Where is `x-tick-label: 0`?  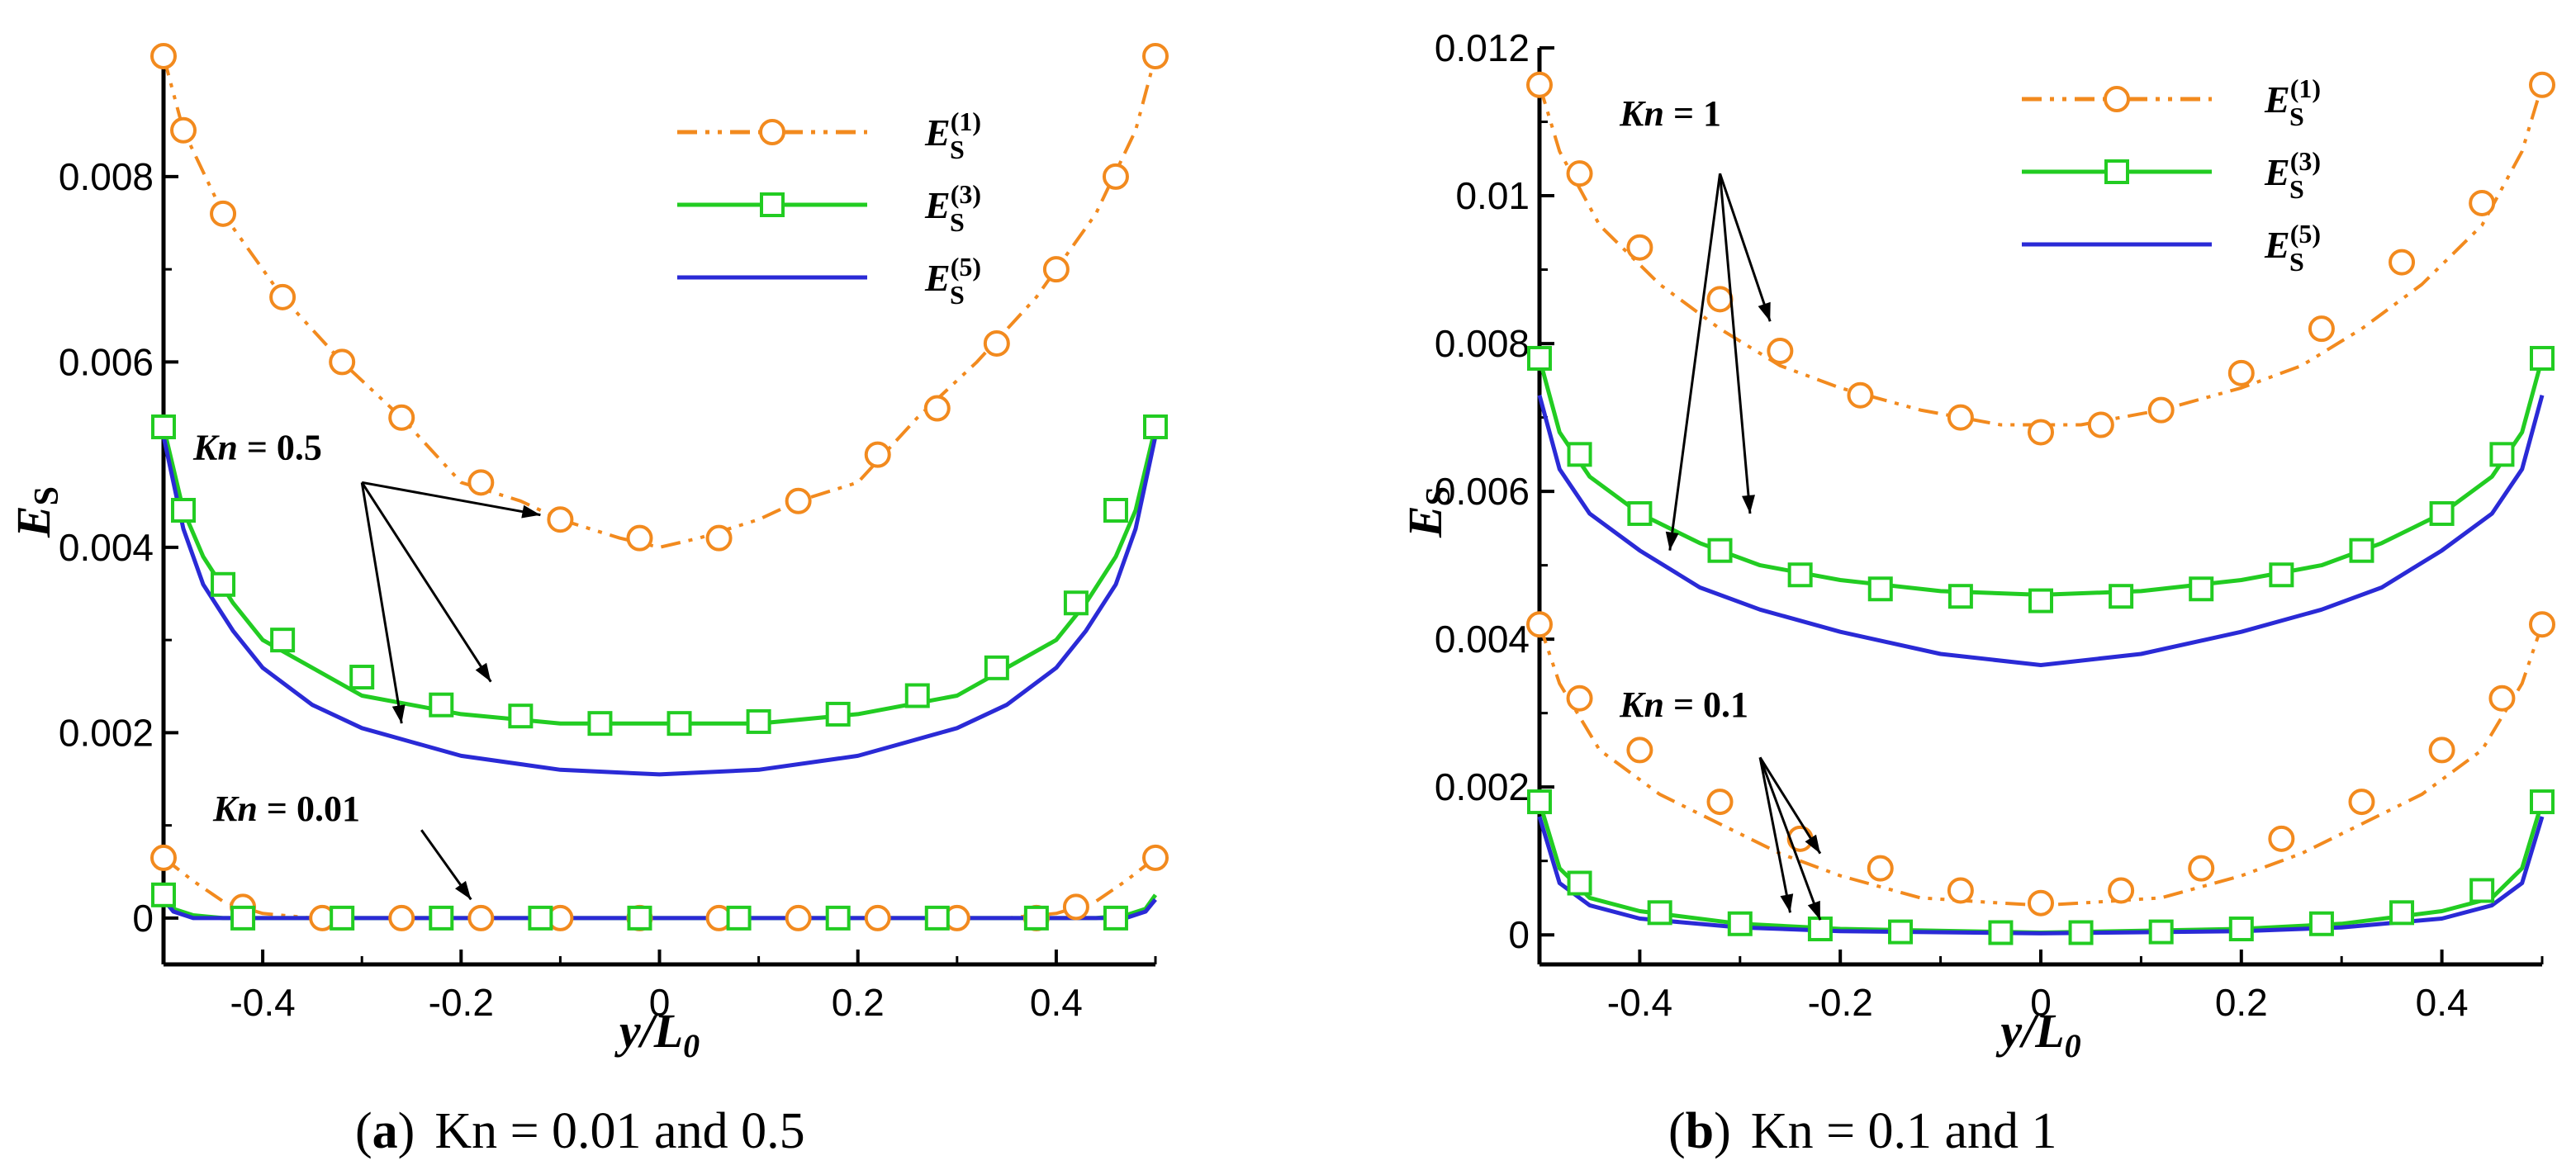 x-tick-label: 0 is located at coordinates (660, 1003).